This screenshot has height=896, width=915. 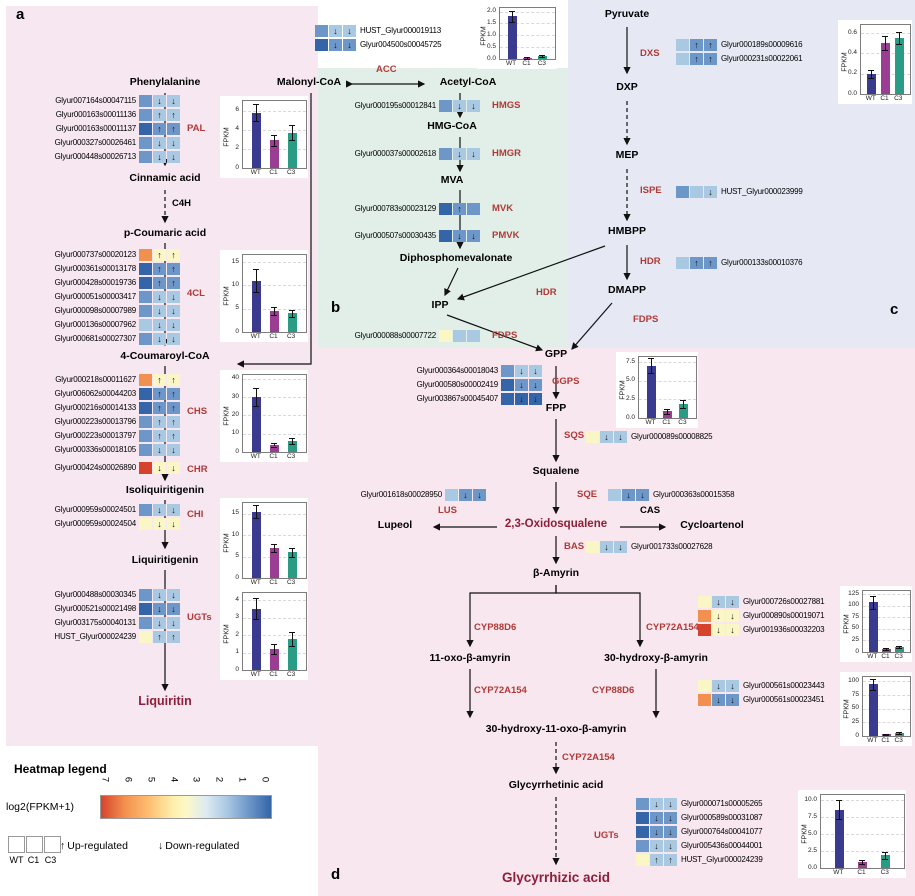 I want to click on metabolite-30-hydroxy-beta-amyrin: 30-hydroxy-β-amyrin, so click(x=656, y=658).